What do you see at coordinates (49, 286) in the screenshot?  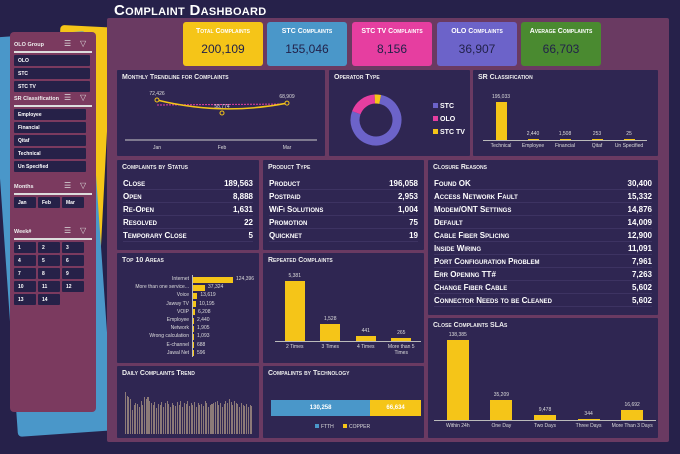 I see `slicer-item: 11` at bounding box center [49, 286].